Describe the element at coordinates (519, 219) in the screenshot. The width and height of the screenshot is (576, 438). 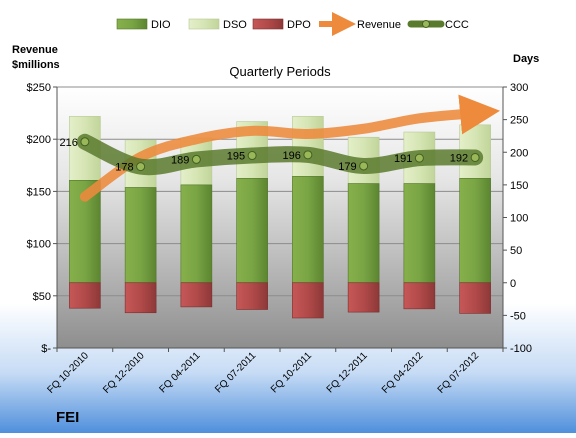
I see `right-tick-label: 100` at that location.